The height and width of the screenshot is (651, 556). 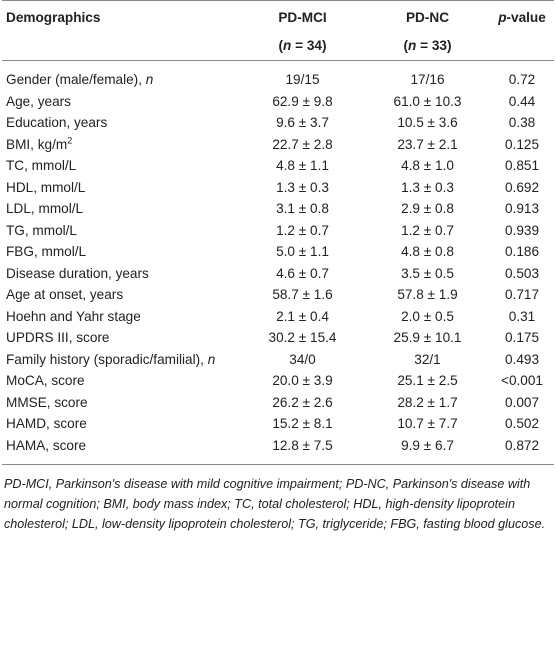 What do you see at coordinates (502, 17) in the screenshot?
I see `header-text: p` at bounding box center [502, 17].